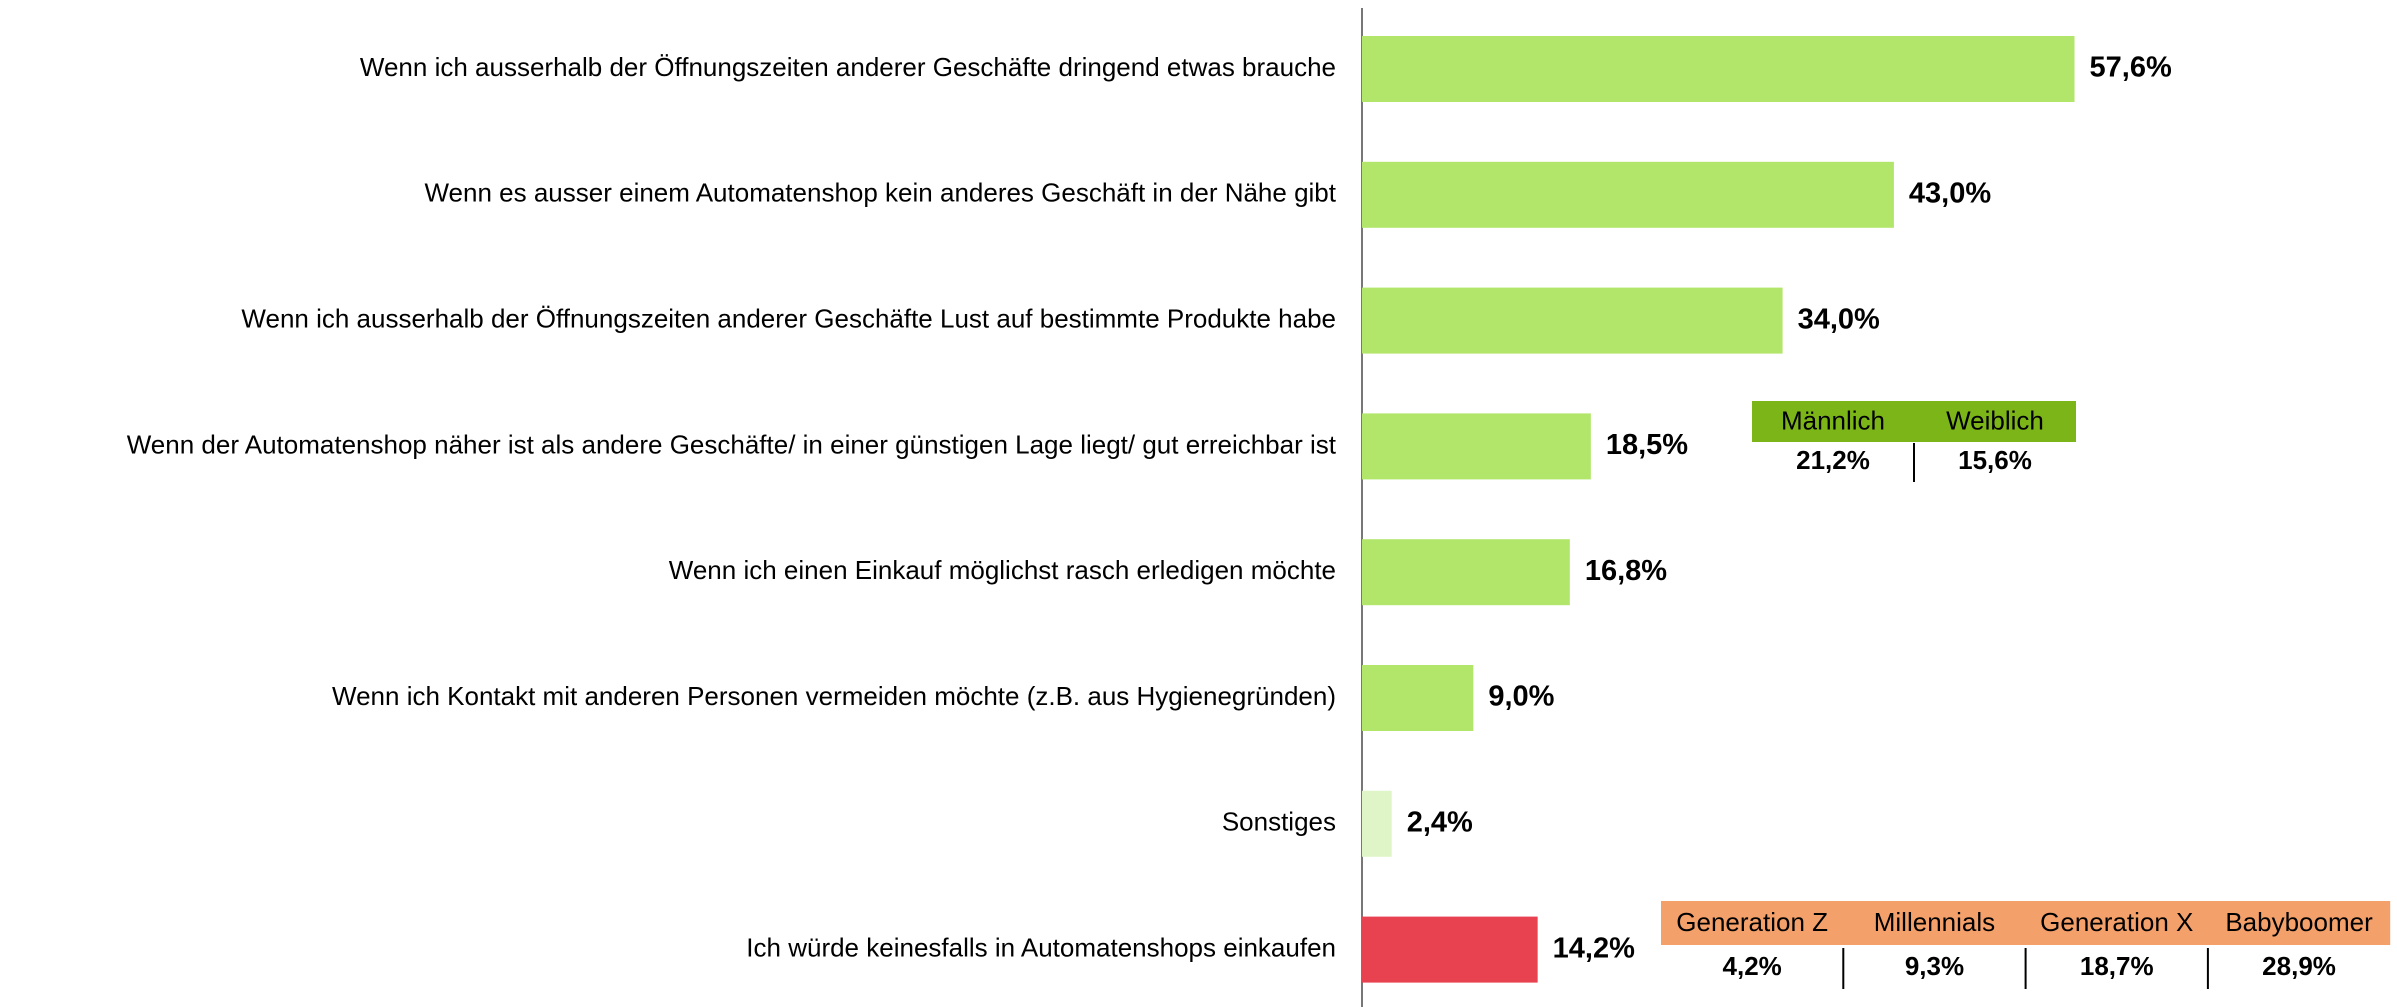 The height and width of the screenshot is (1007, 2397). I want to click on table-cell: 21,2%, so click(1833, 460).